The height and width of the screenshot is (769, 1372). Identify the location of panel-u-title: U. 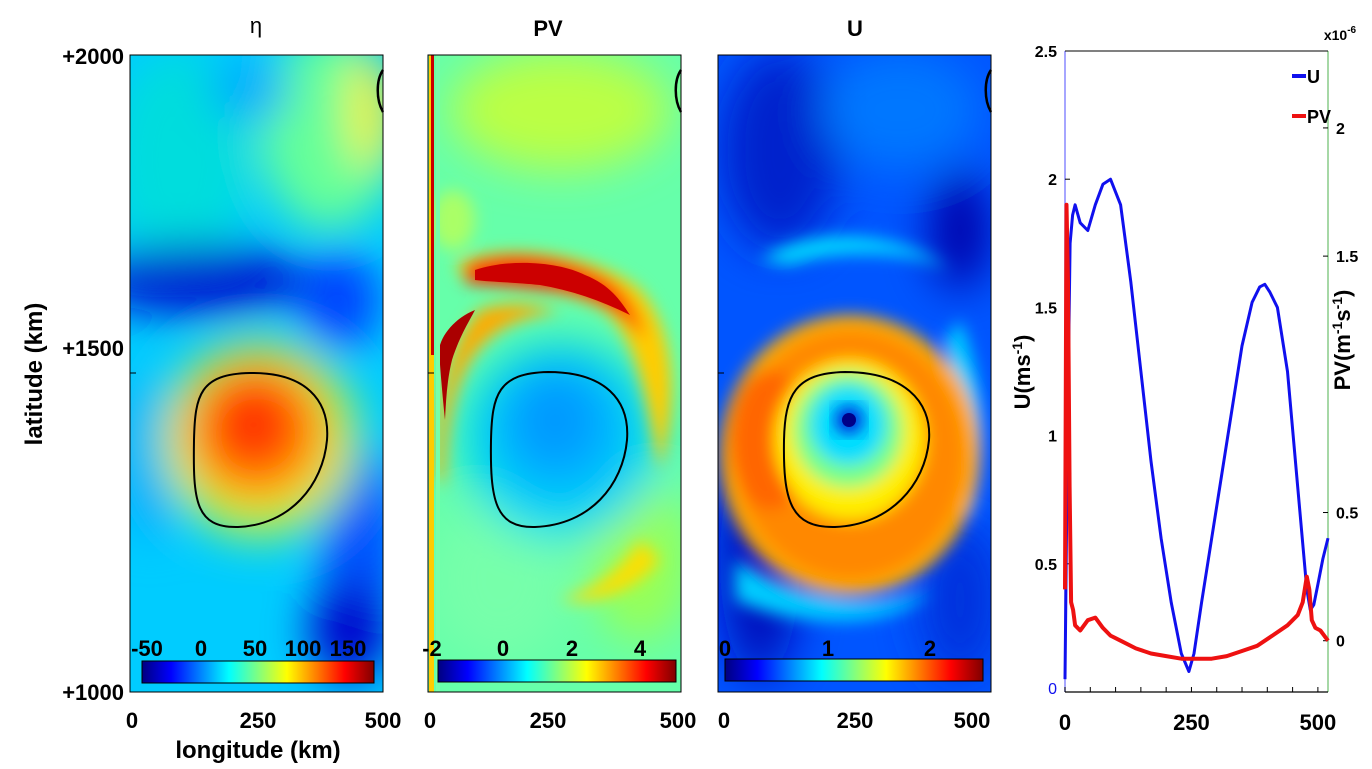
(855, 28).